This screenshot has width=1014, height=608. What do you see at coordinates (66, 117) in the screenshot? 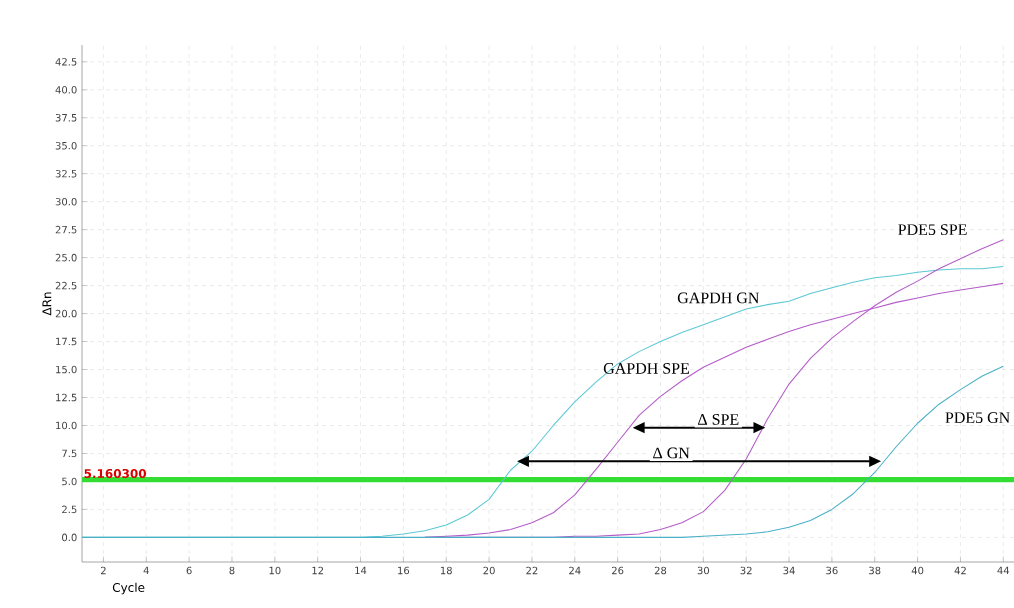
I see `y-tick-label: 37.5` at bounding box center [66, 117].